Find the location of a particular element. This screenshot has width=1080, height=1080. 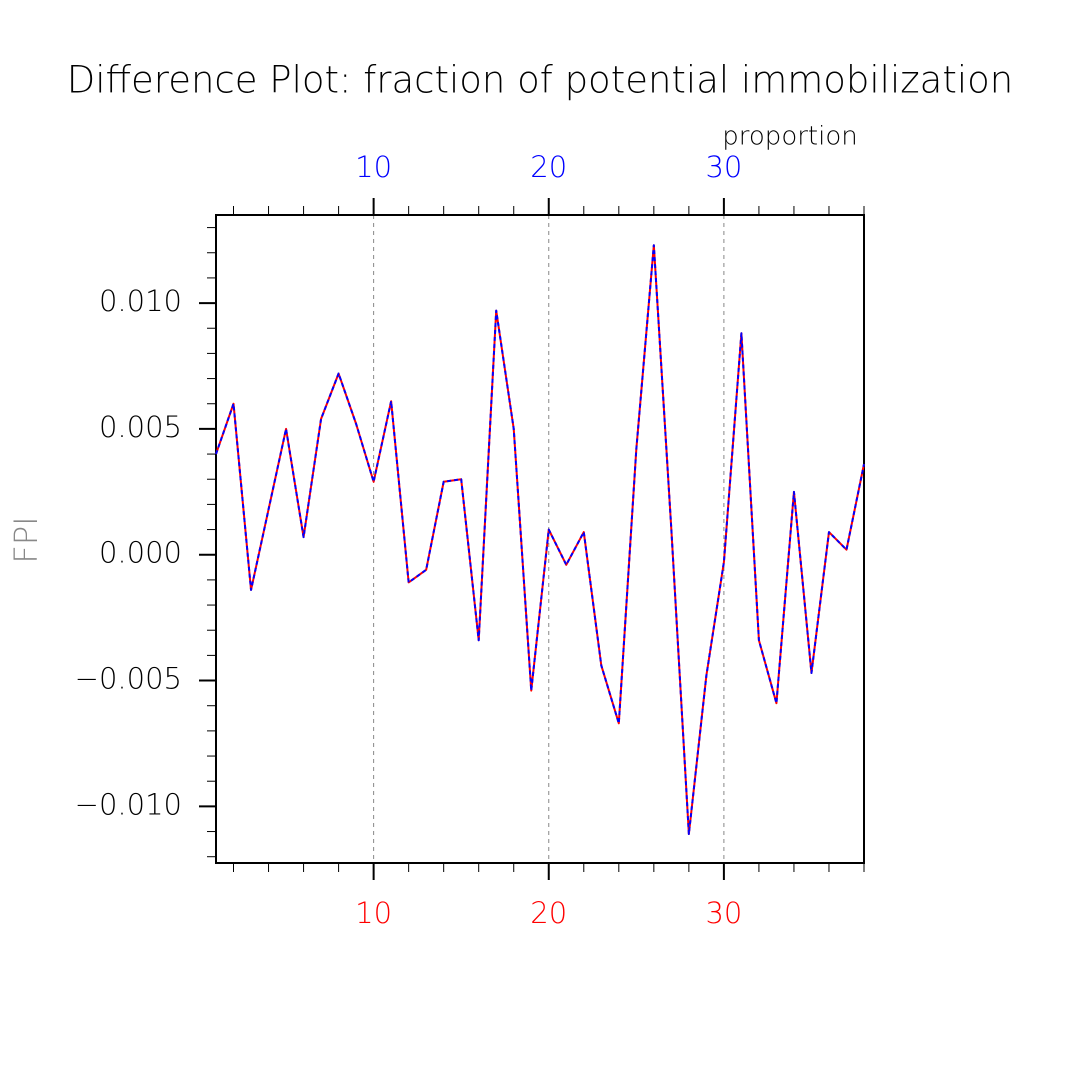

y-tick-label: 0.000 is located at coordinates (140, 553).